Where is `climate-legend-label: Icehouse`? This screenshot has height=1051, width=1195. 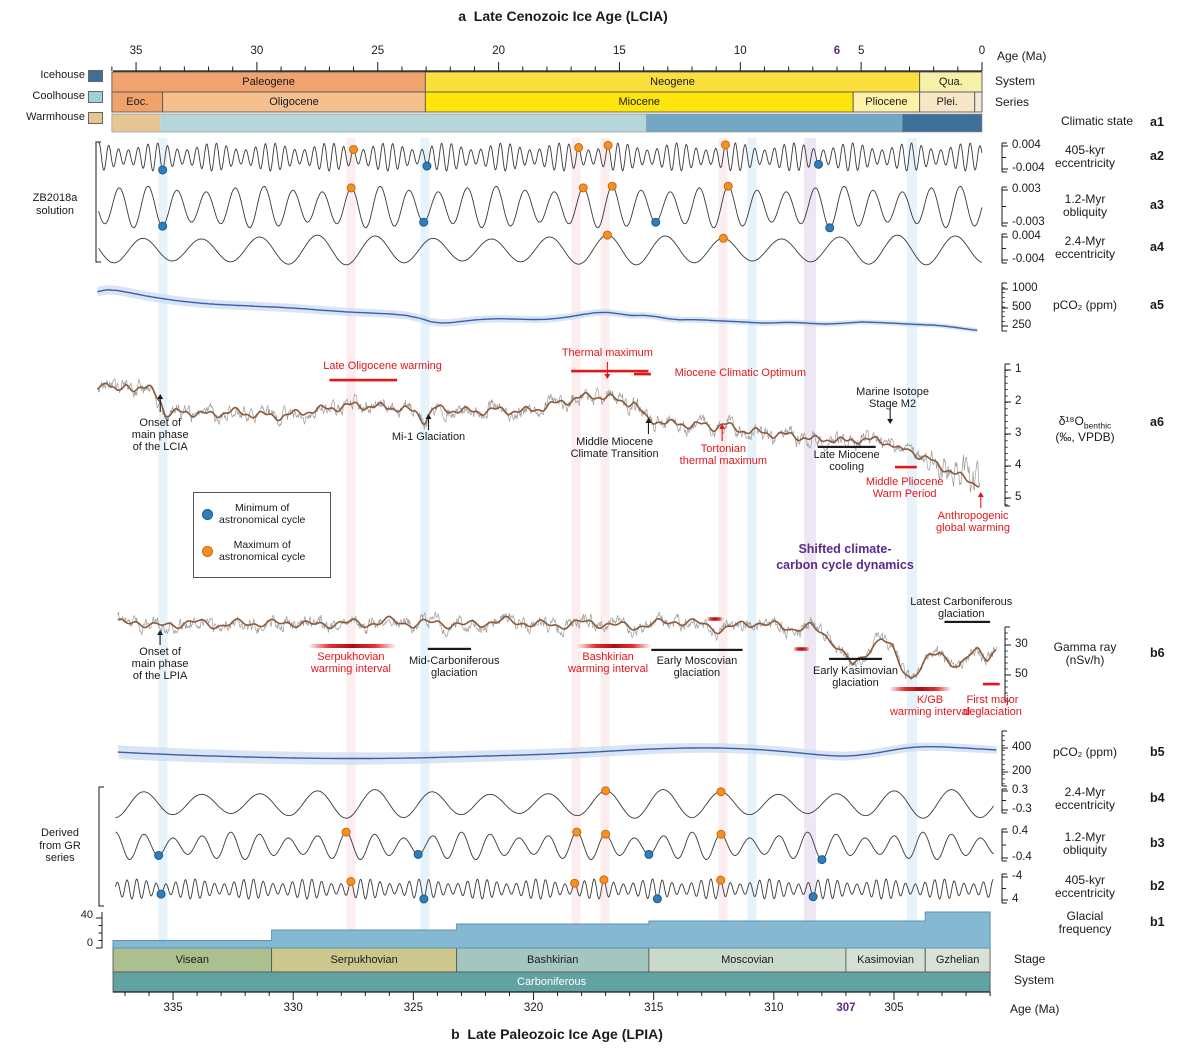 climate-legend-label: Icehouse is located at coordinates (62, 75).